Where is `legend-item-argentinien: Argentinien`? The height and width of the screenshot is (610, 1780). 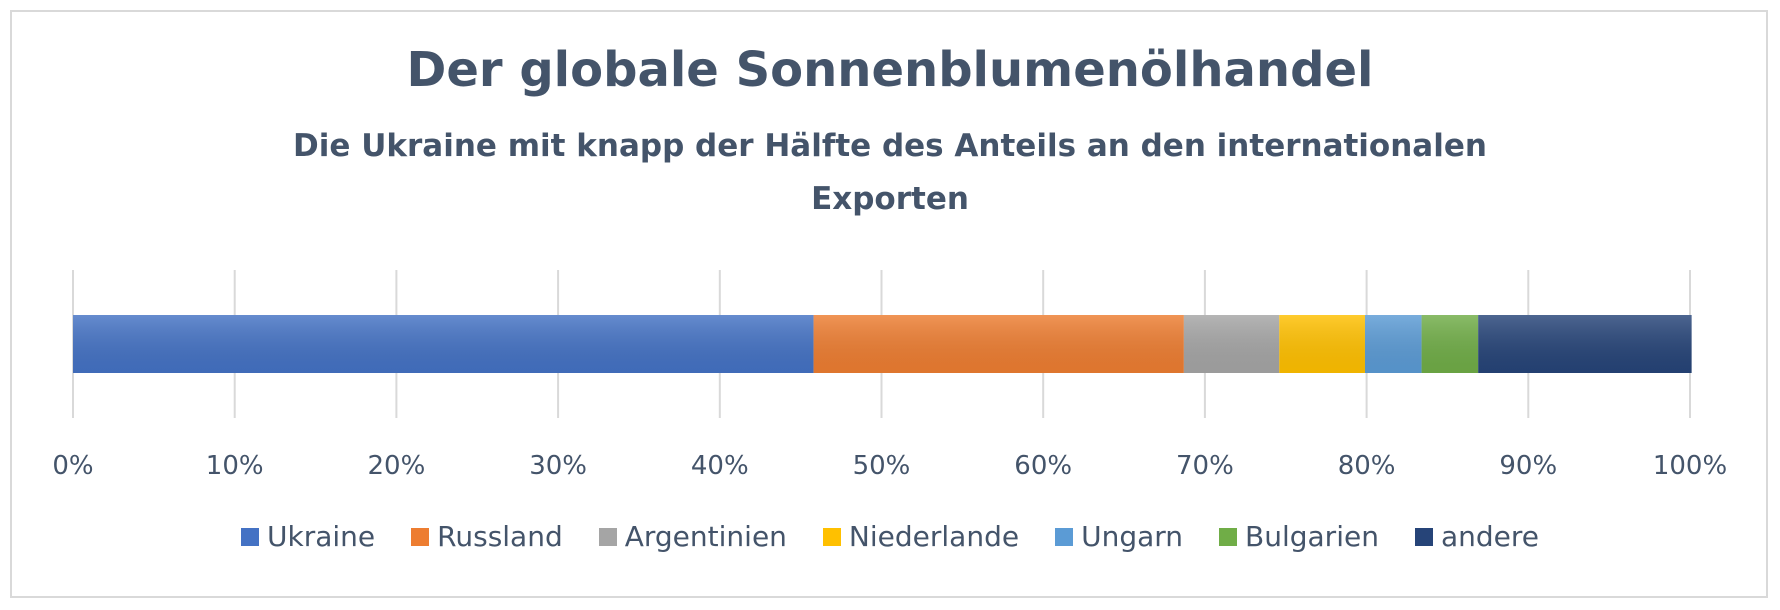 legend-item-argentinien: Argentinien is located at coordinates (692, 536).